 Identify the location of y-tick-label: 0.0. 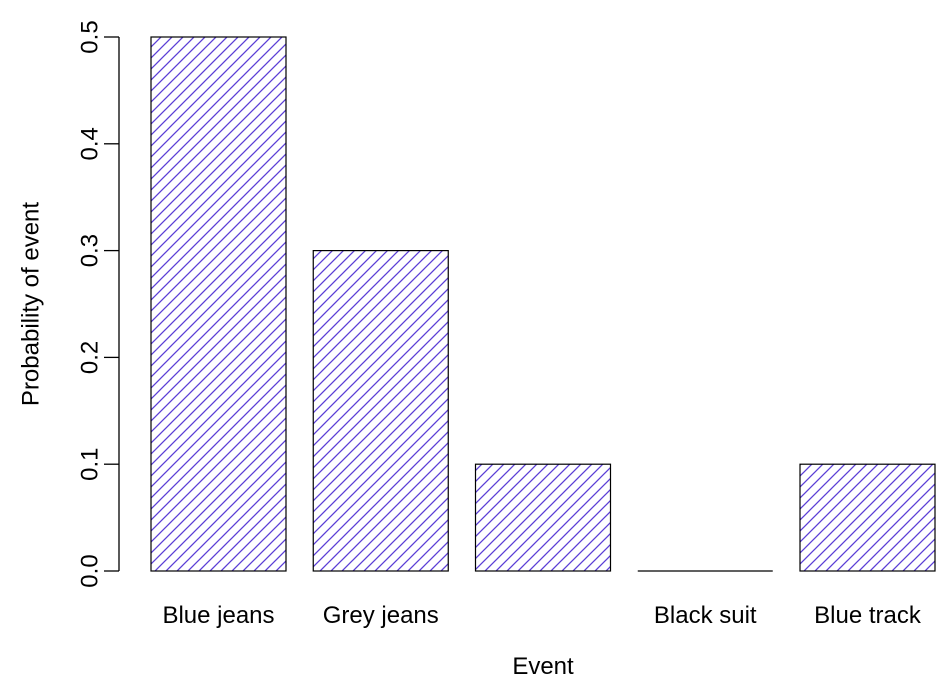
(90, 570).